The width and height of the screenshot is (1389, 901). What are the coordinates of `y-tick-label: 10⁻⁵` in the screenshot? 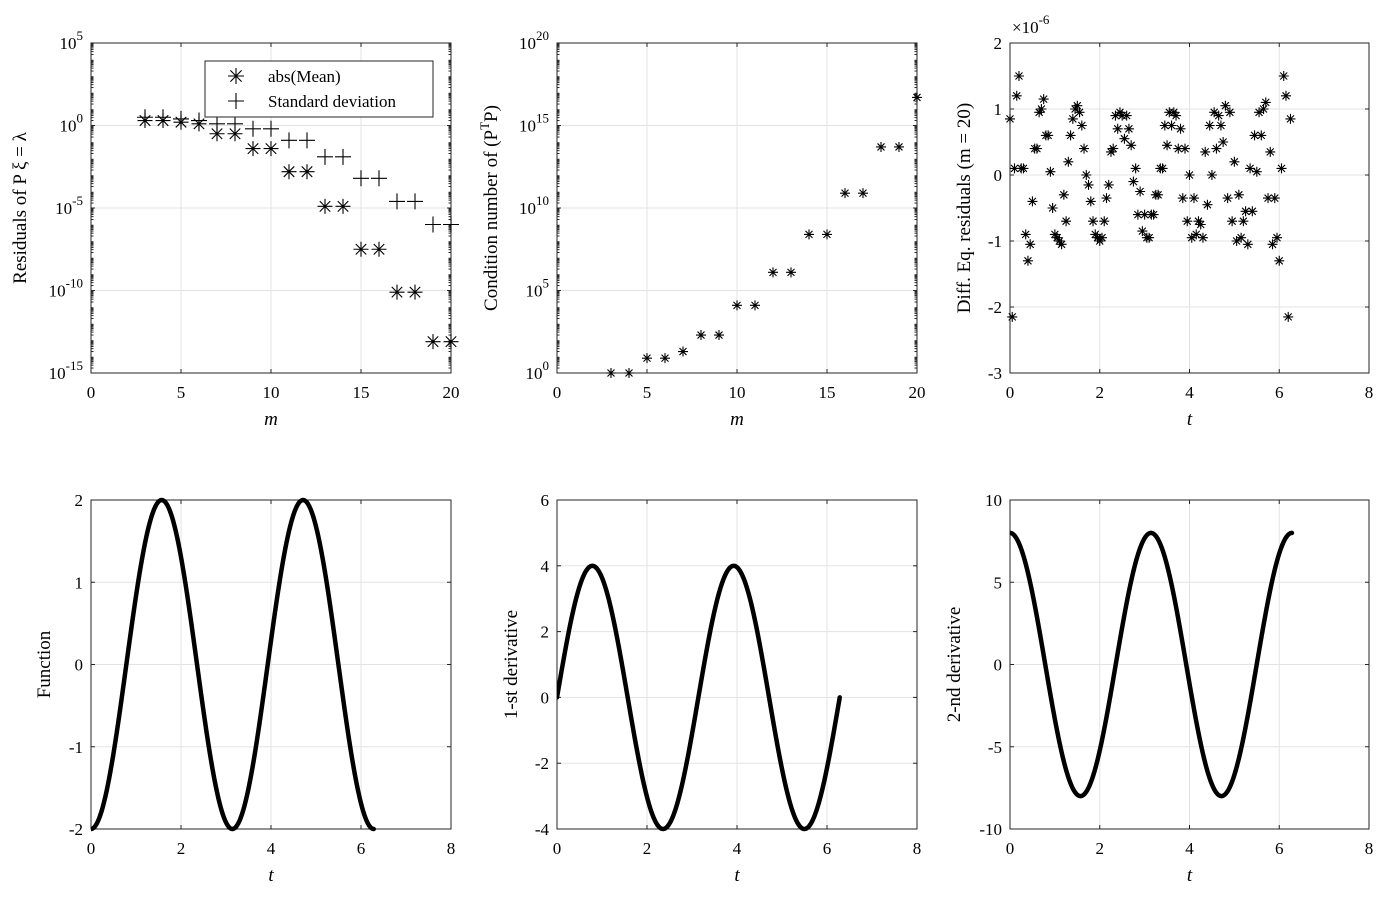 It's located at (69, 205).